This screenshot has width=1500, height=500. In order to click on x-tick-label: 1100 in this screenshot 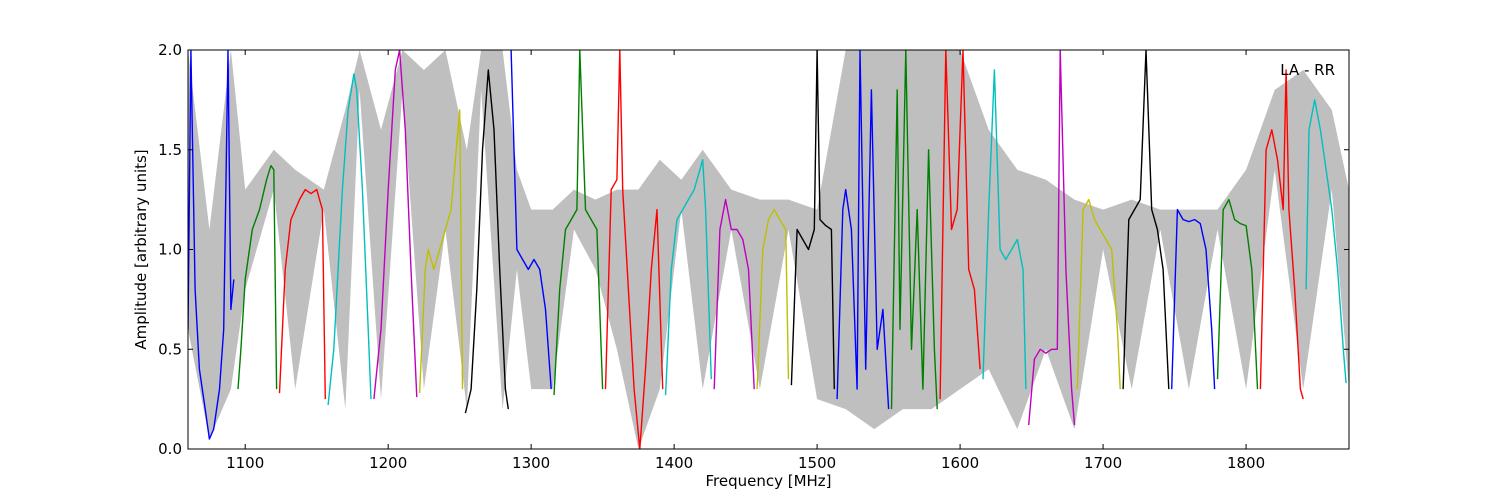, I will do `click(245, 463)`.